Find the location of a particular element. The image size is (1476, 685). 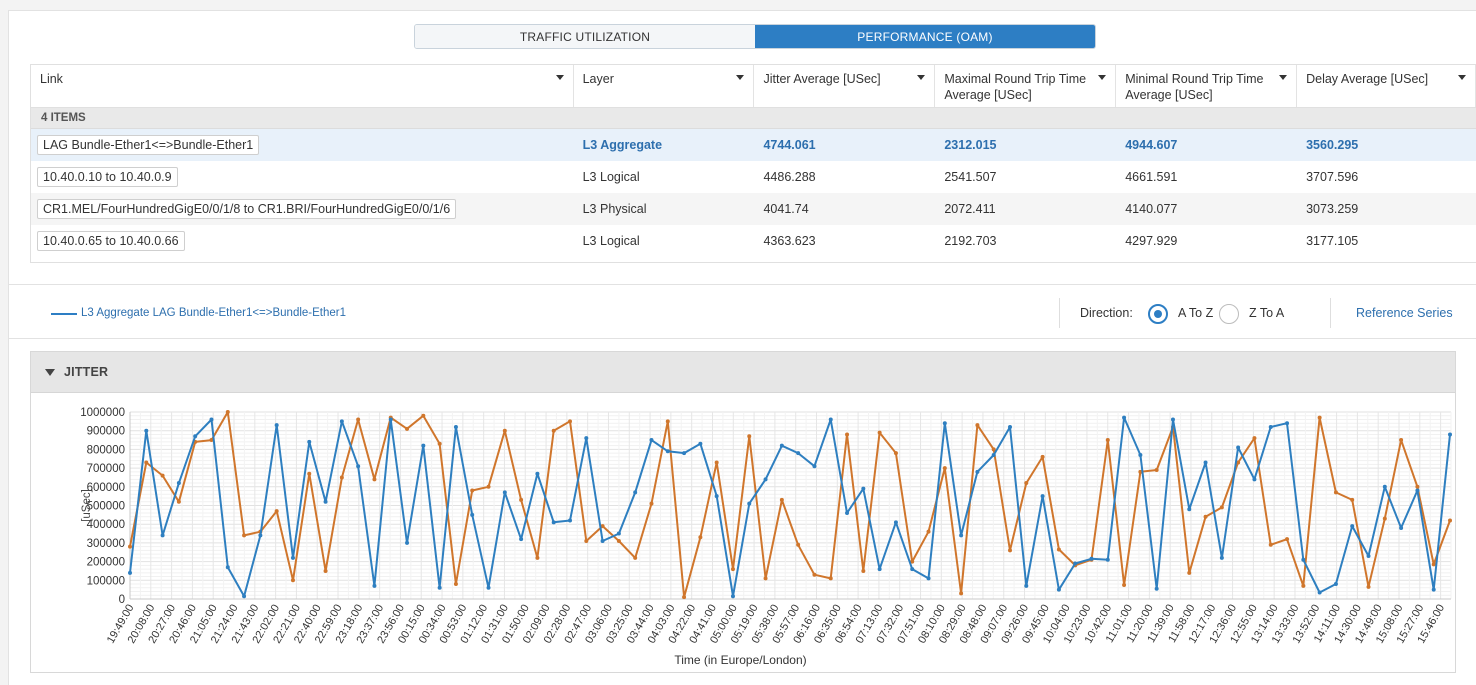

link-chip: 10.40.0.10 to 10.40.0.9 is located at coordinates (107, 177).